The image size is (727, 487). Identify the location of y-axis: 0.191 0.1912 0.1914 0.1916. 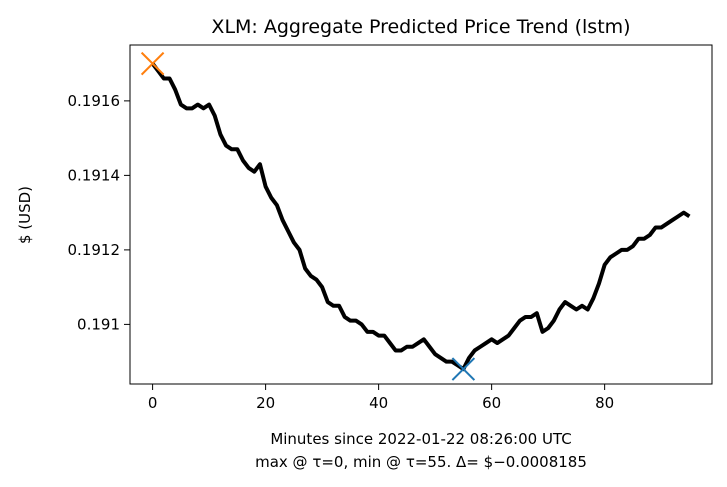
(99, 212).